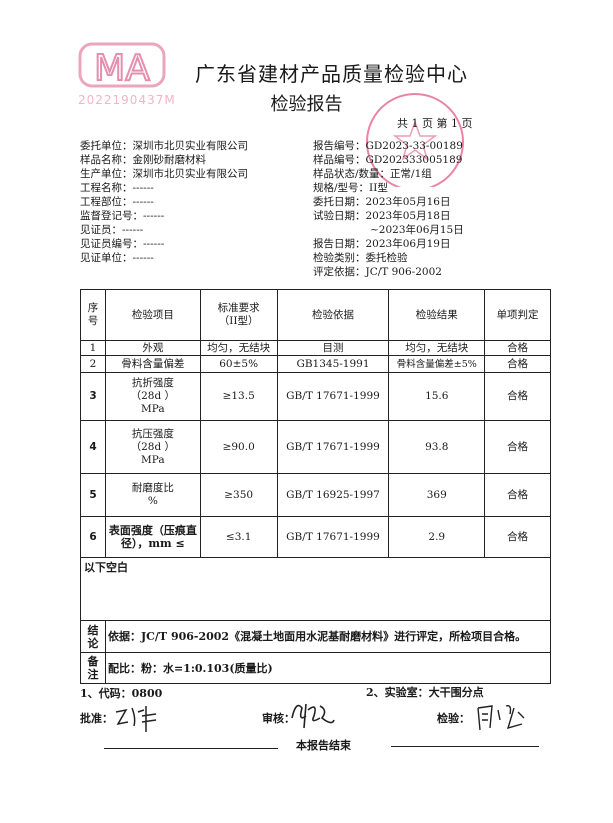  I want to click on table-row: 6 表面强度（压痕直径），mm ≤ ≤3.1 GB/T 17671-1999 2.9 合格, so click(315, 537).